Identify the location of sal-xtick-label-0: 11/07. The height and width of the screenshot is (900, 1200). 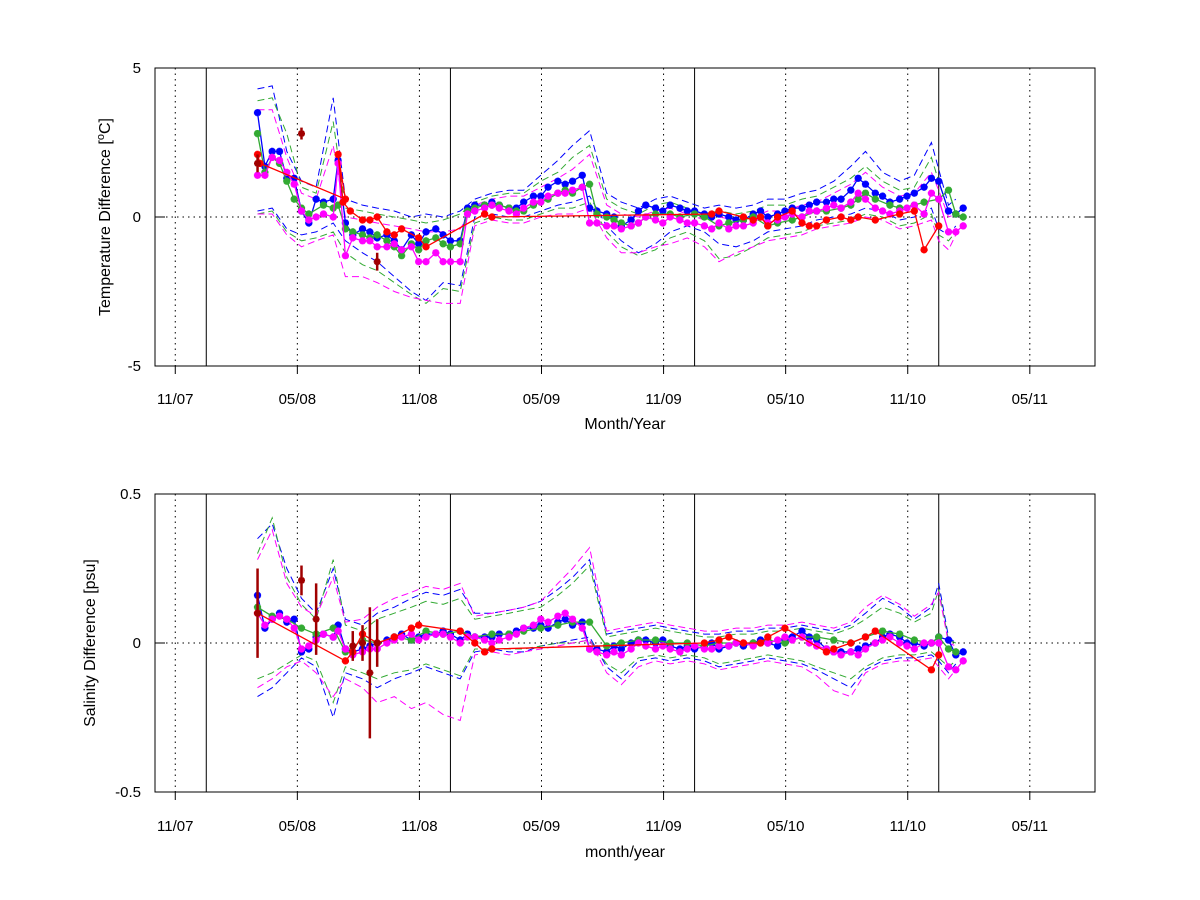
(175, 826).